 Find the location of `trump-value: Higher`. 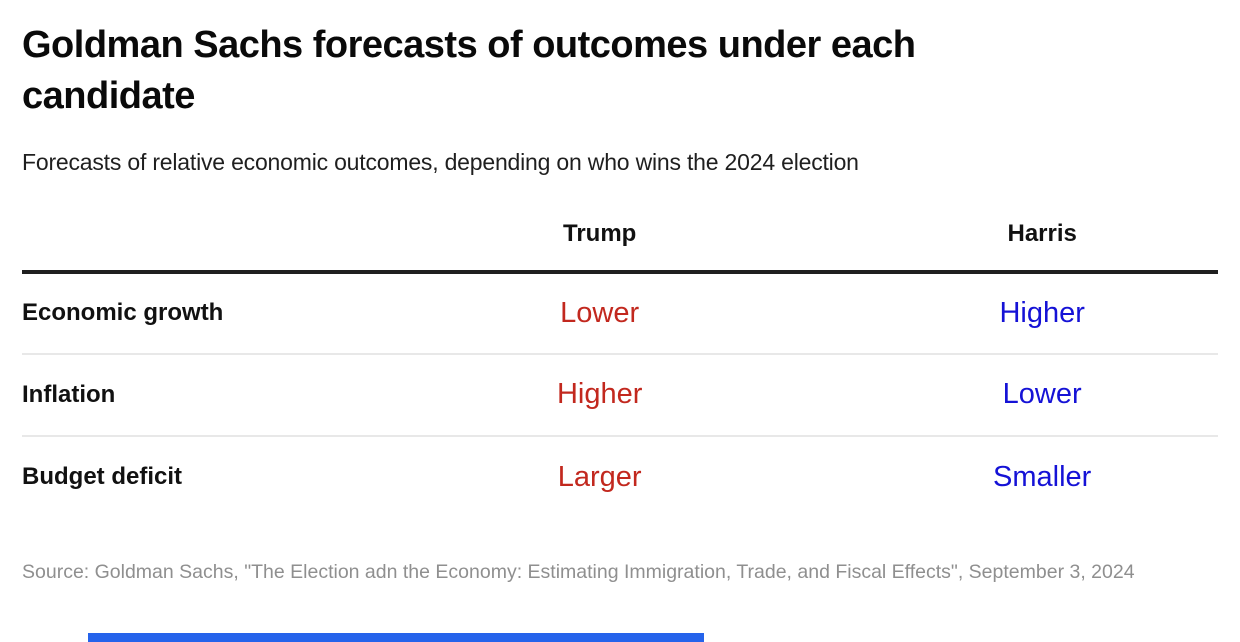

trump-value: Higher is located at coordinates (599, 394).